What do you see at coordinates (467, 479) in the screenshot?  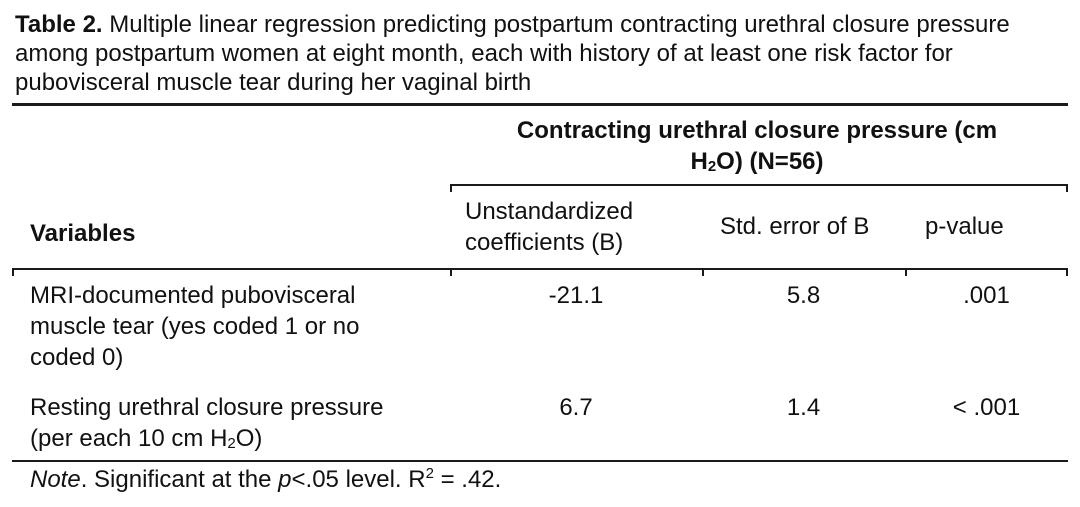 I see `note-text3: = .42.` at bounding box center [467, 479].